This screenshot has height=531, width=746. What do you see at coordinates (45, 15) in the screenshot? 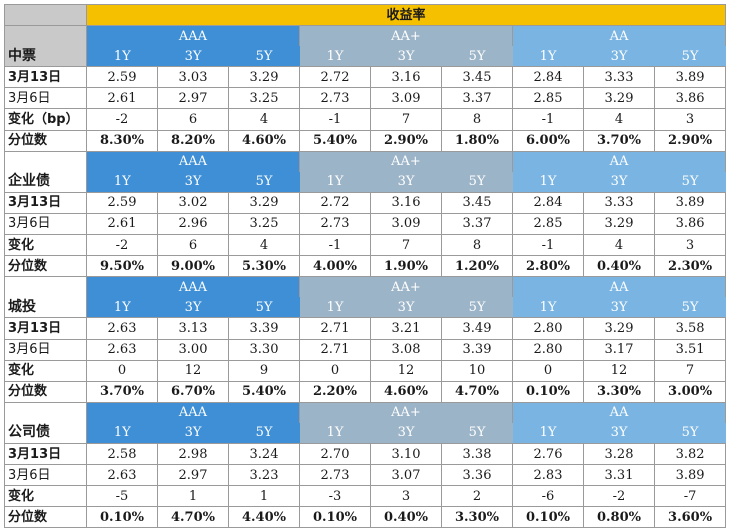
I see `corner-cell` at bounding box center [45, 15].